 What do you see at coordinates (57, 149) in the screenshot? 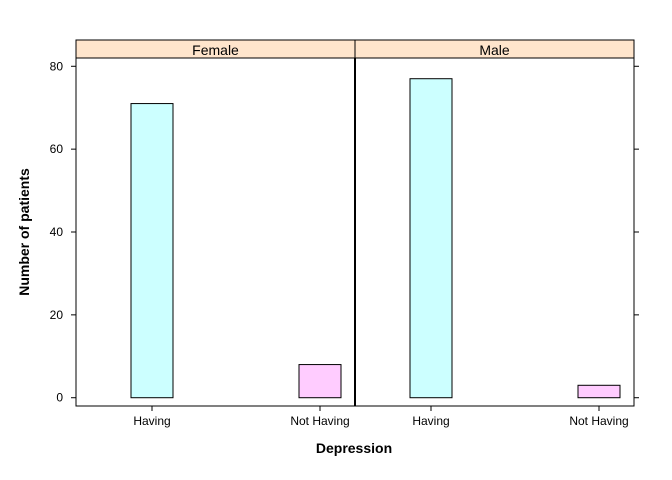
I see `y-tick-label: 60` at bounding box center [57, 149].